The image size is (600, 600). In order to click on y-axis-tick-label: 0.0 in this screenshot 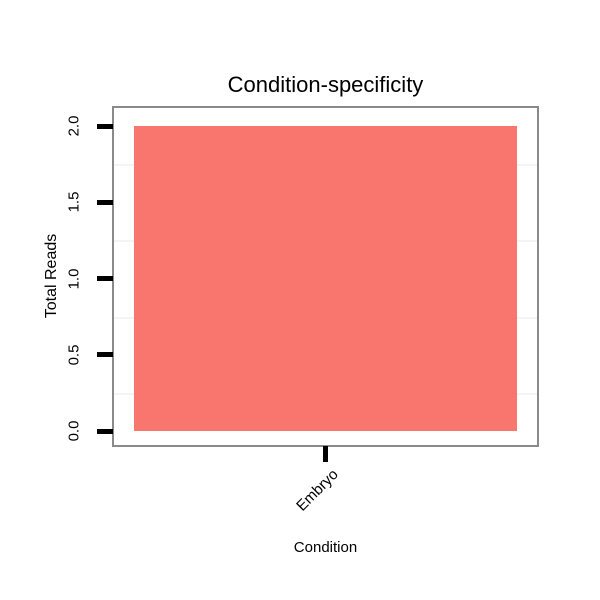, I will do `click(74, 431)`.